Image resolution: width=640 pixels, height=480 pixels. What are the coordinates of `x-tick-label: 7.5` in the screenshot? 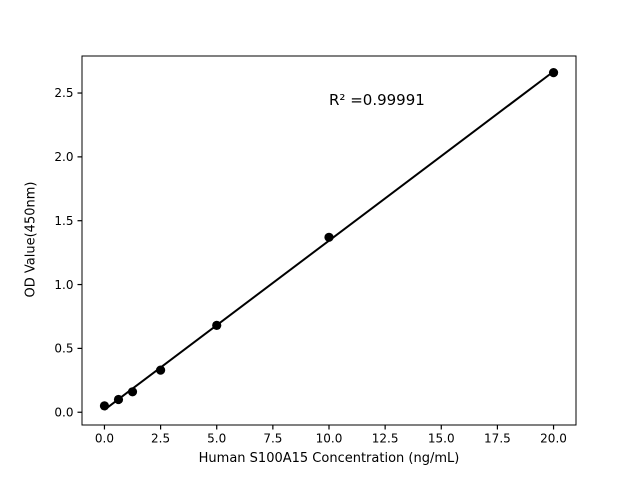 It's located at (272, 439).